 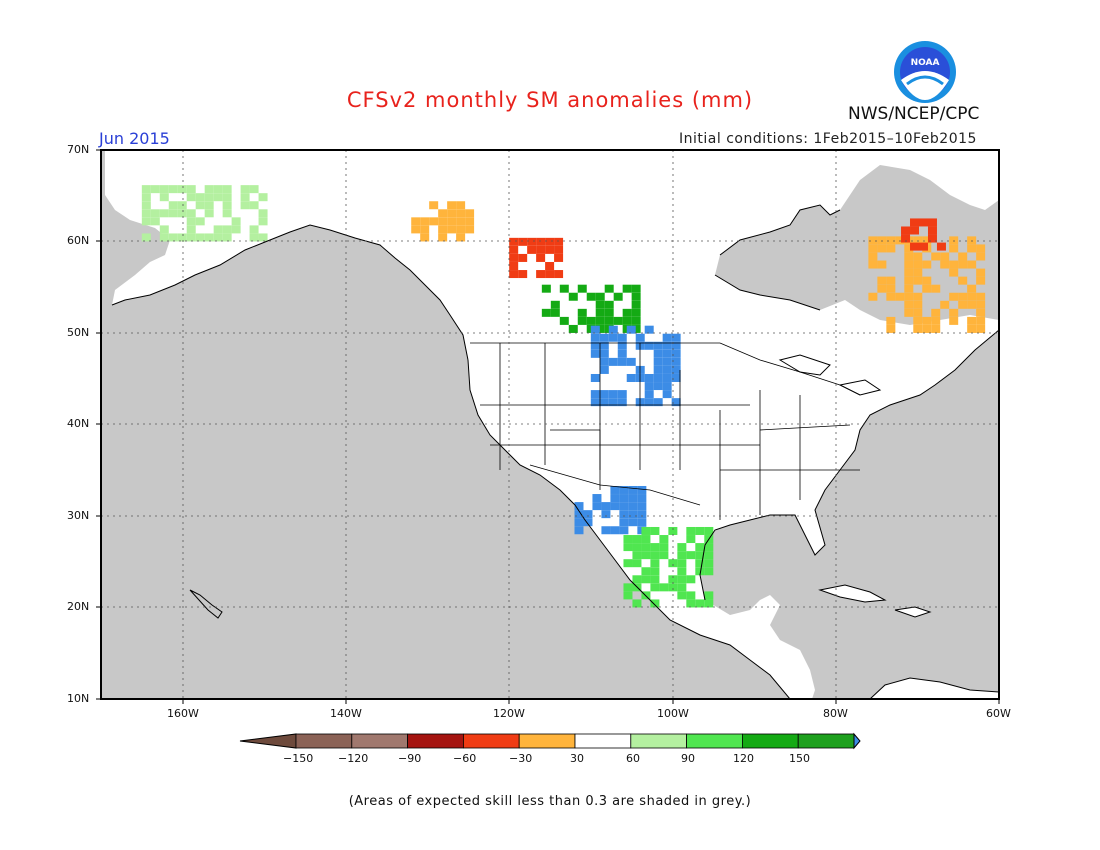 What do you see at coordinates (665, 431) in the screenshot?
I see `state-borders` at bounding box center [665, 431].